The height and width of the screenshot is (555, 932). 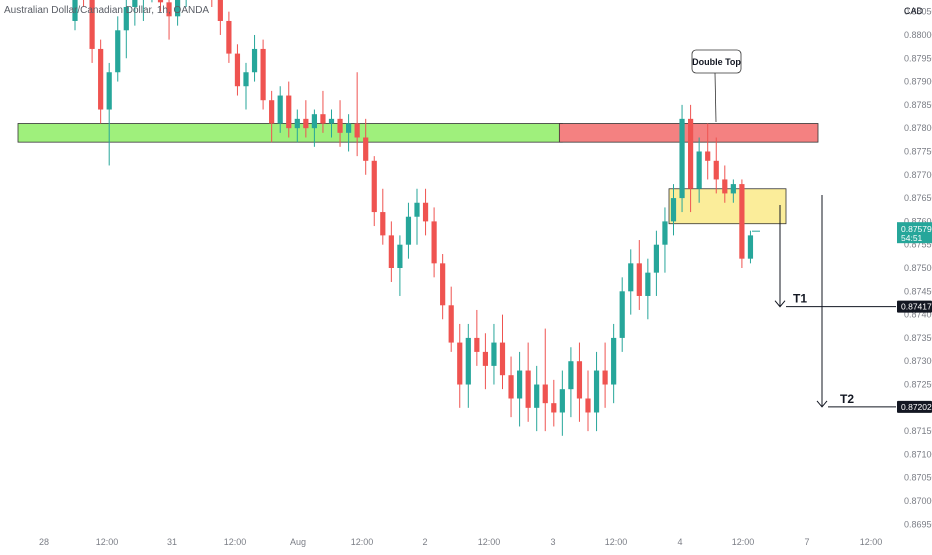 What do you see at coordinates (716, 62) in the screenshot?
I see `double-top-label: Double Top` at bounding box center [716, 62].